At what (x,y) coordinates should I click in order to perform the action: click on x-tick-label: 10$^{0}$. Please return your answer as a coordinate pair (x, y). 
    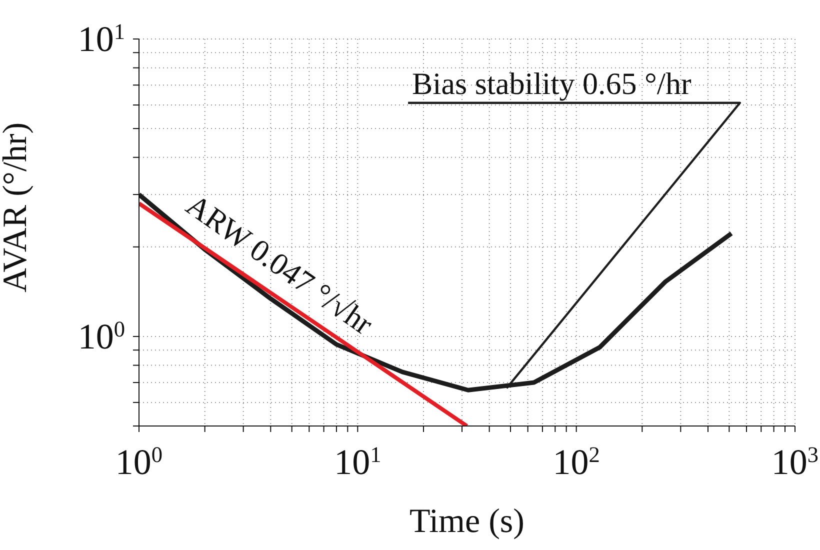
    Looking at the image, I should click on (139, 462).